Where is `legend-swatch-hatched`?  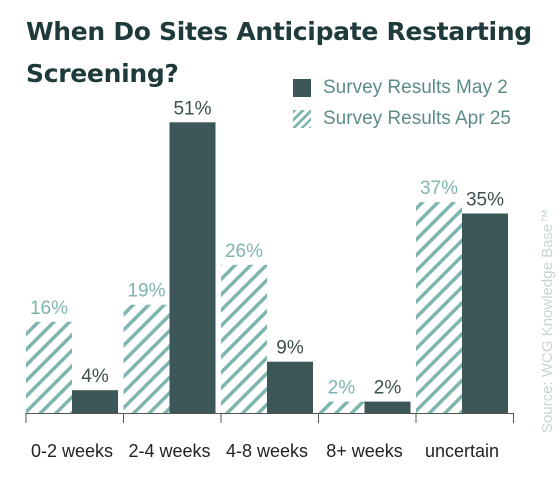
legend-swatch-hatched is located at coordinates (302, 119).